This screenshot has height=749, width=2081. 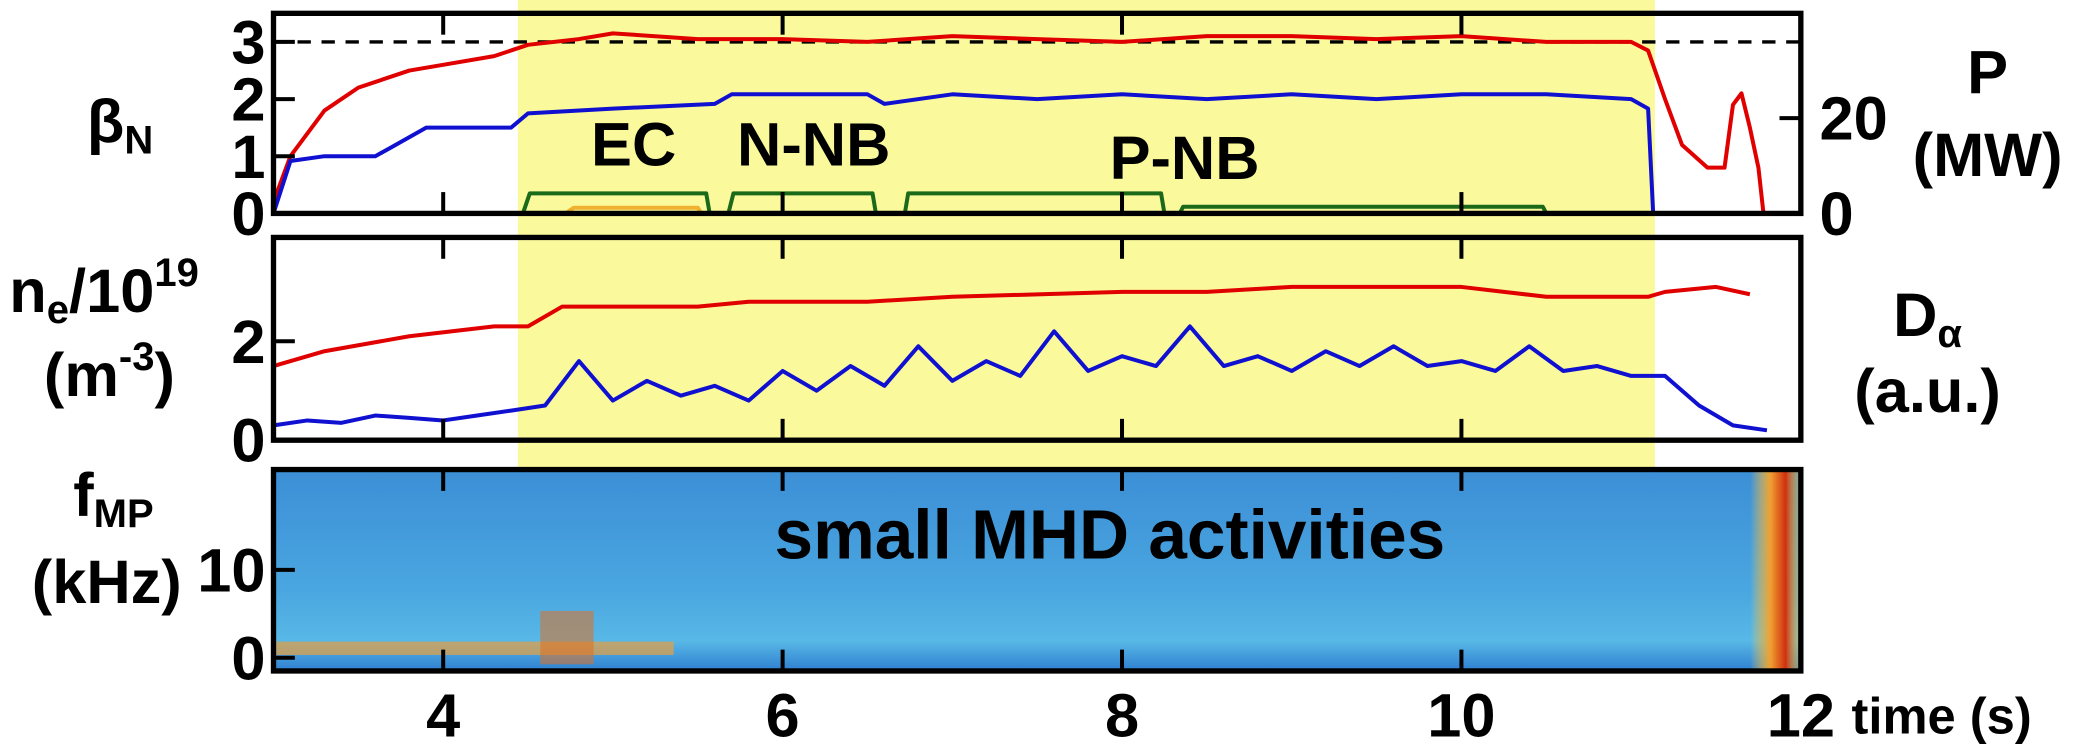 I want to click on x-tick-label: 6, so click(x=783, y=715).